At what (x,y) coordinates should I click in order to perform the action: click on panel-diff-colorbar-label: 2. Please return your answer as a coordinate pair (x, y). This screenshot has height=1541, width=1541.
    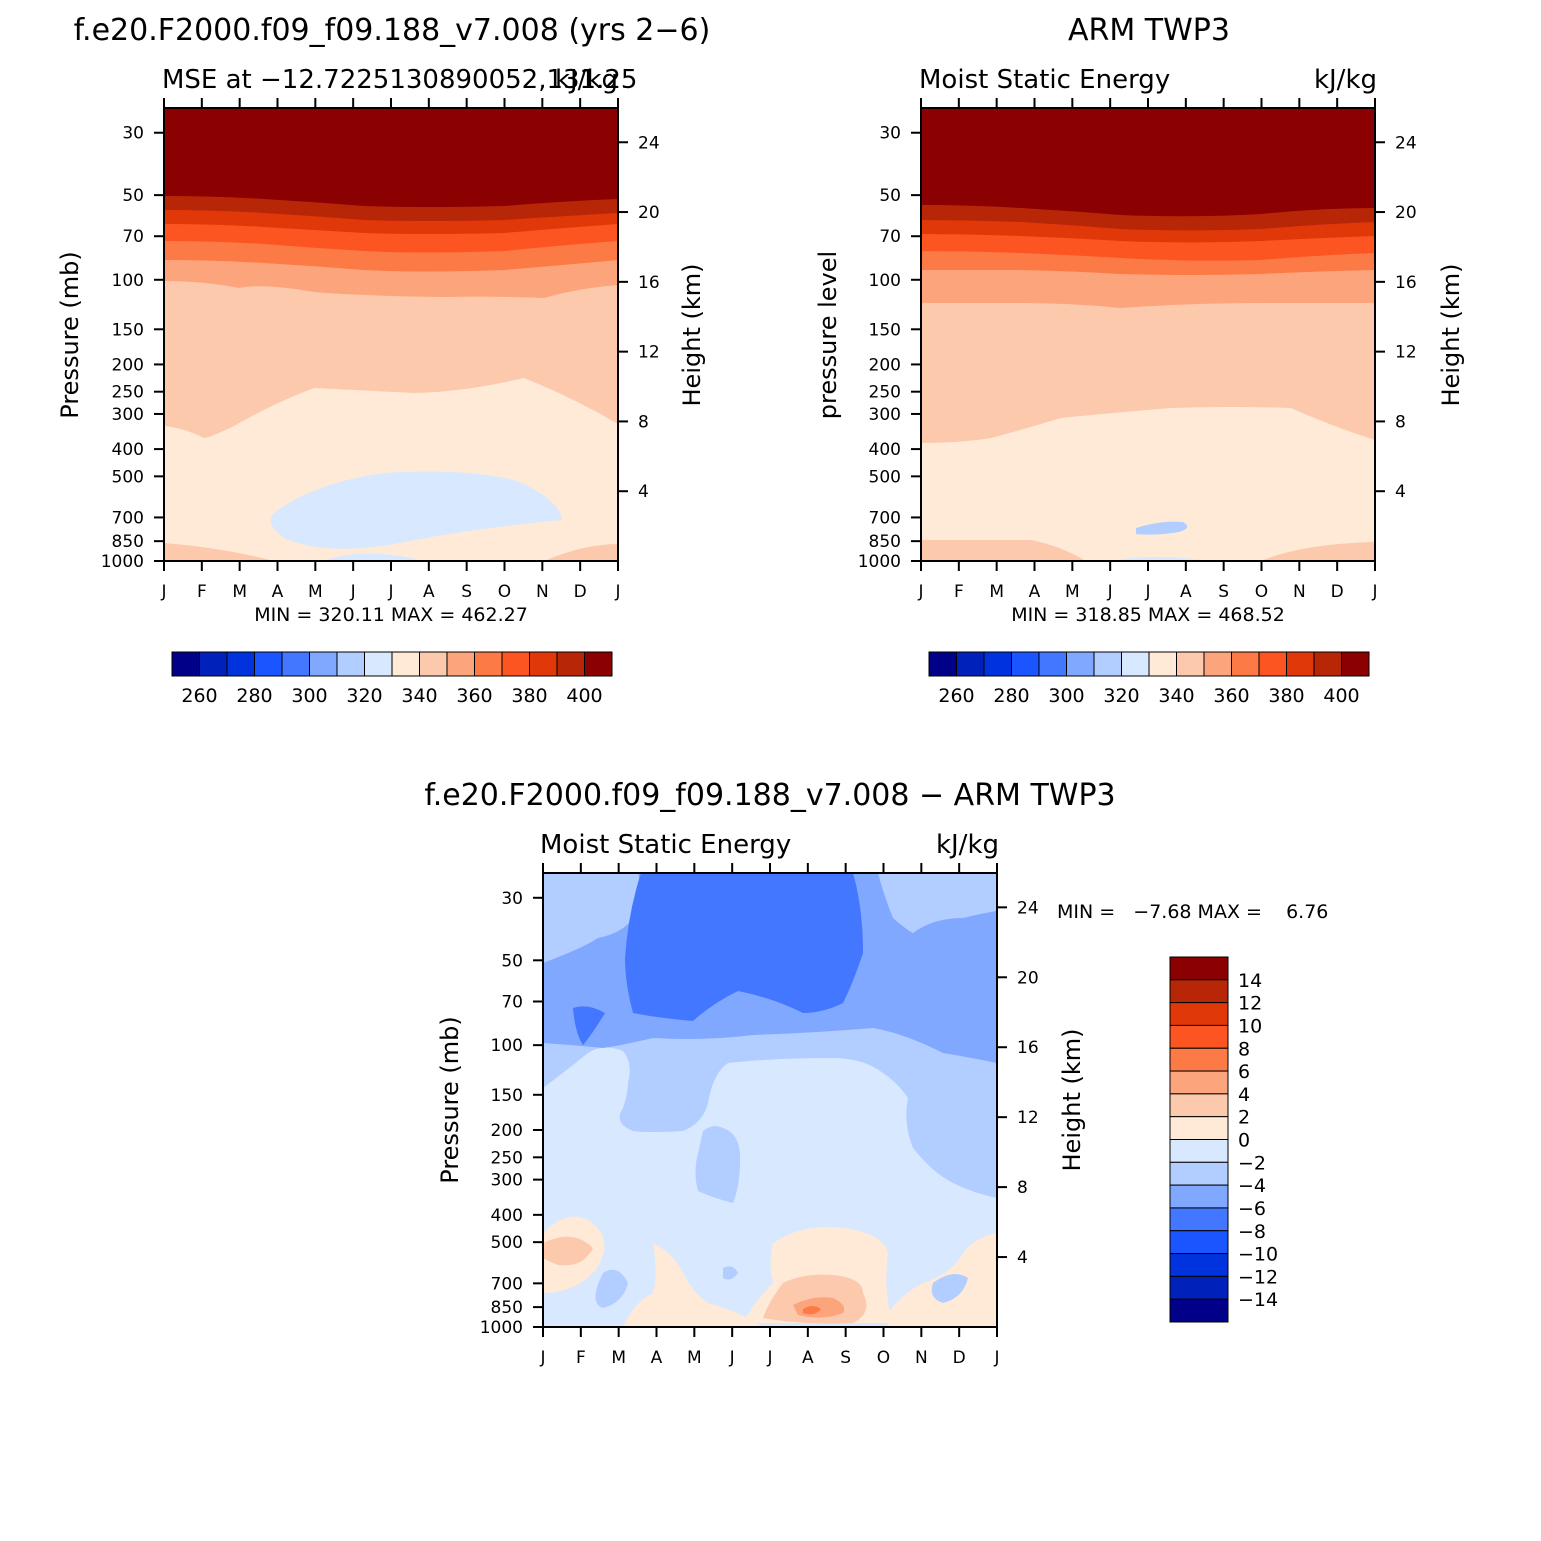
    Looking at the image, I should click on (1244, 1118).